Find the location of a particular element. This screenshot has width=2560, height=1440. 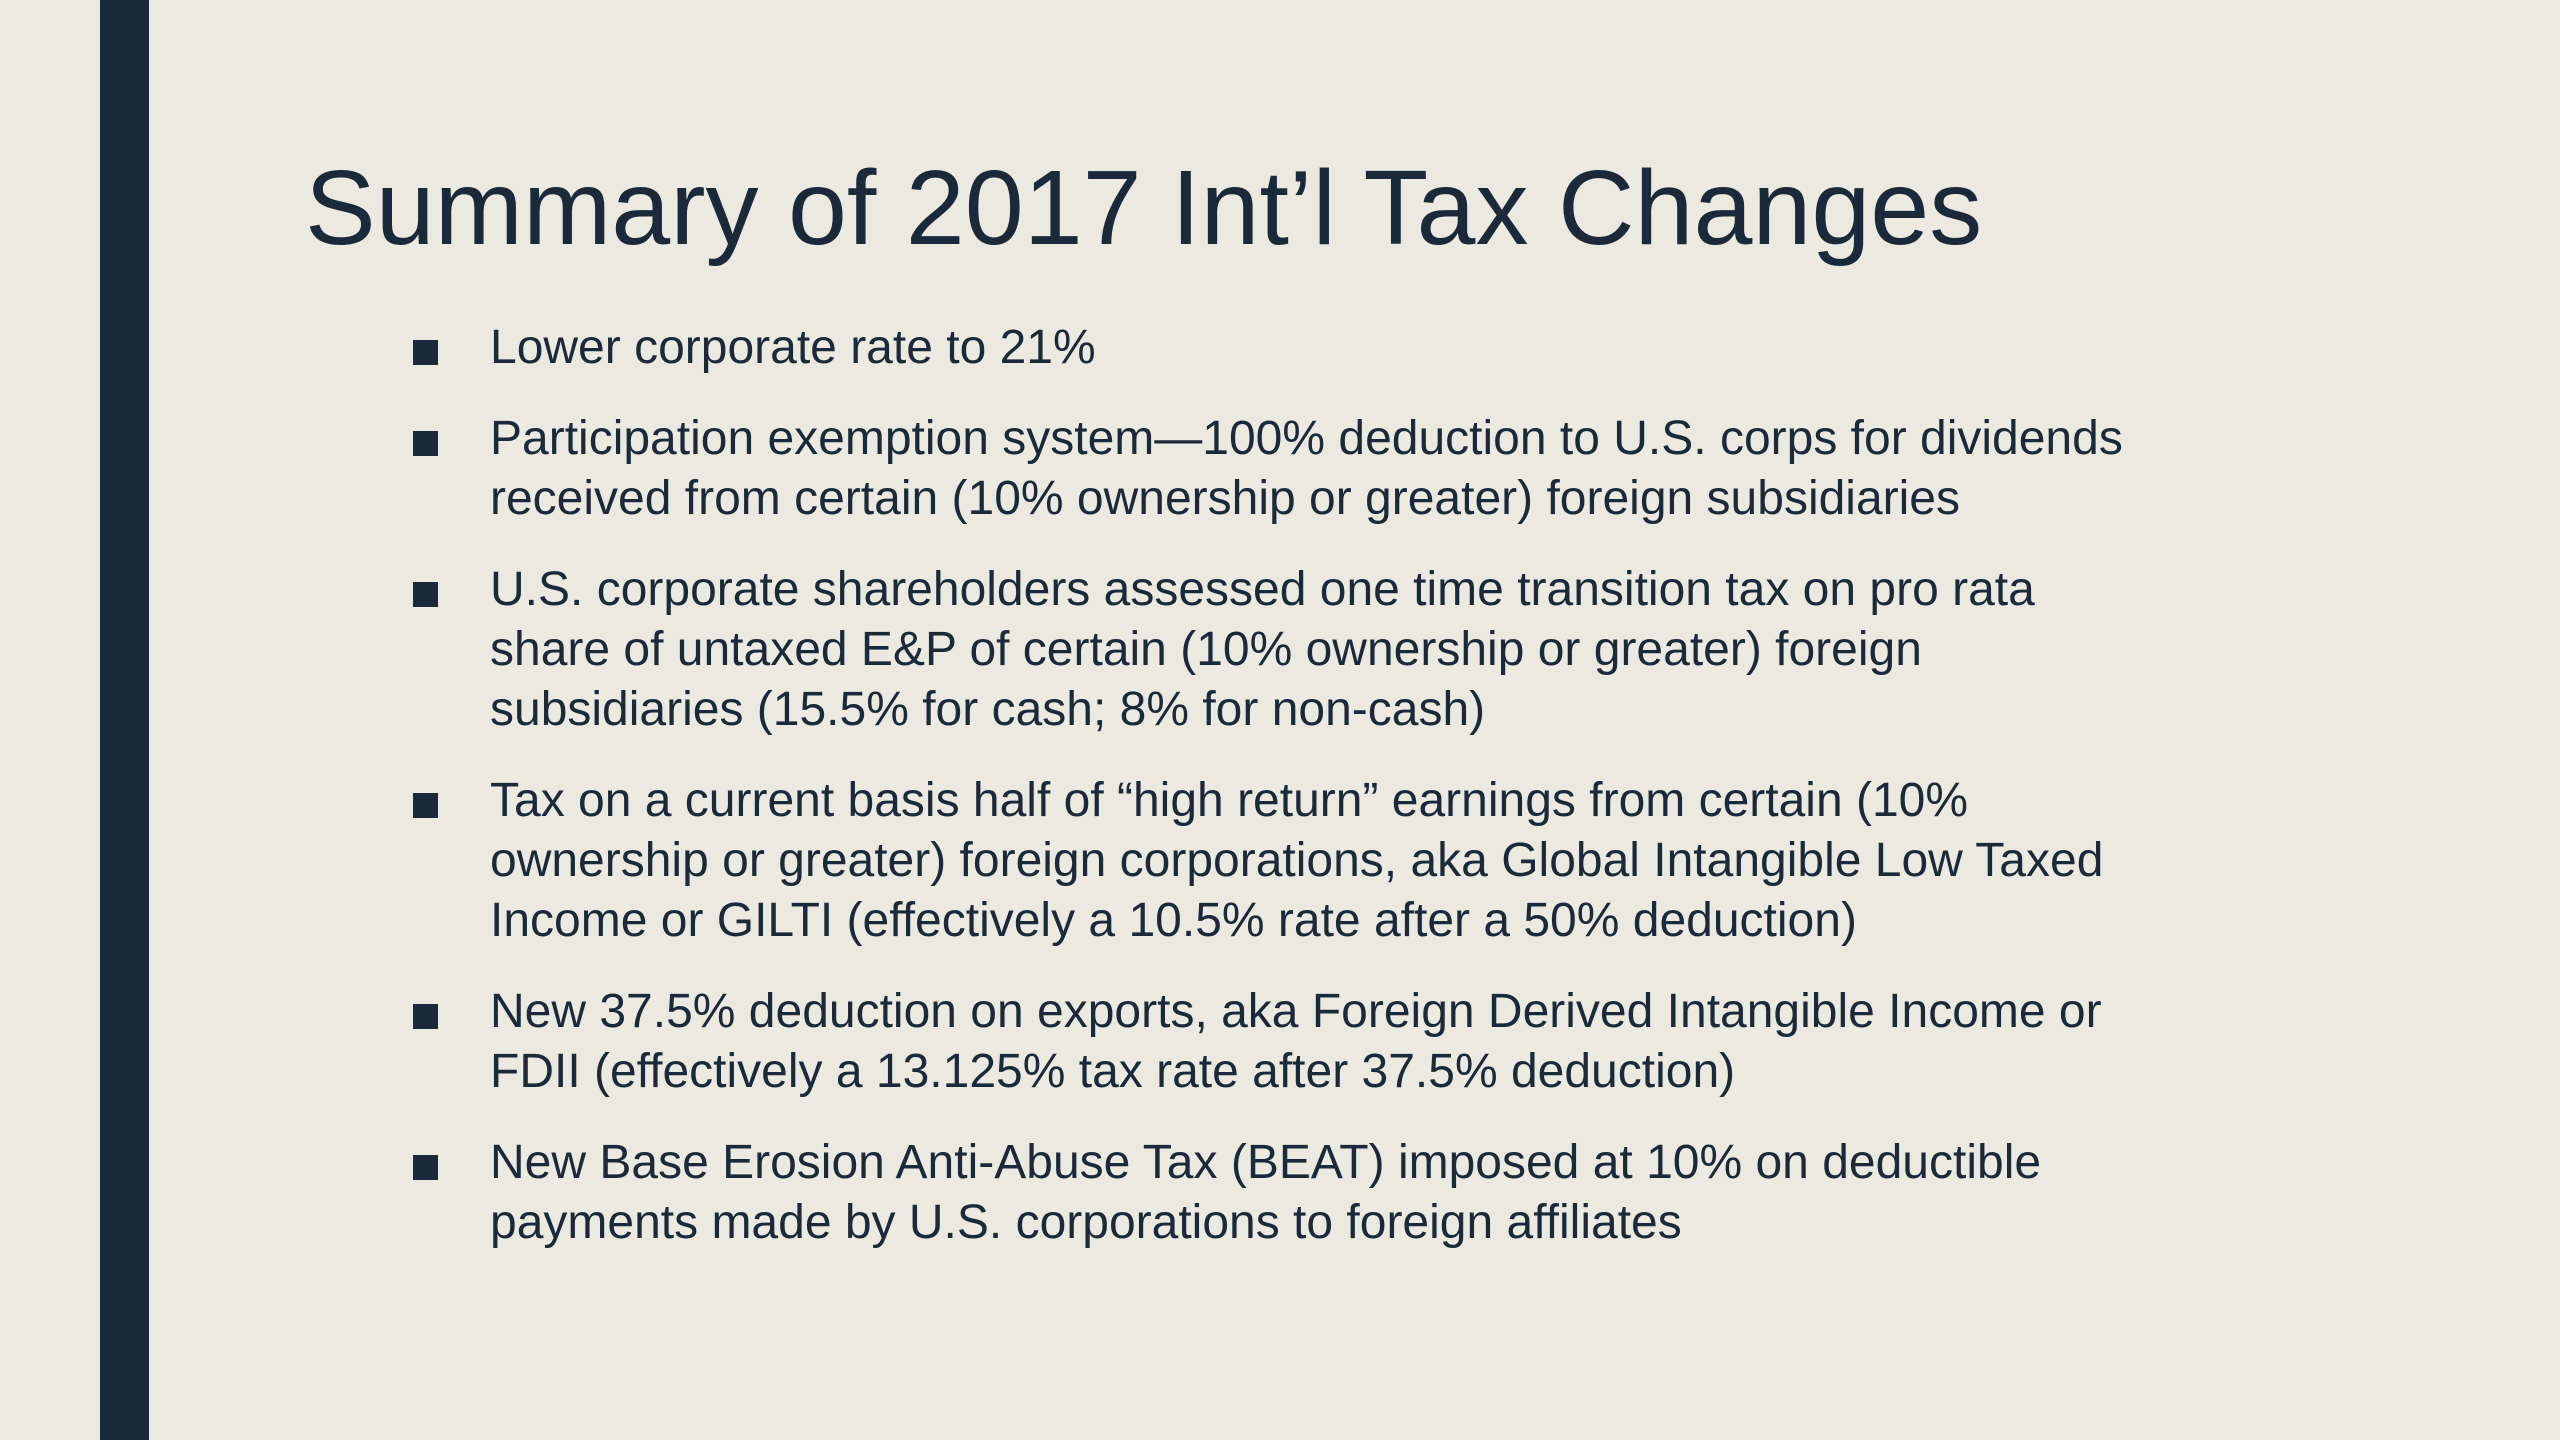

accent-bar is located at coordinates (124, 720).